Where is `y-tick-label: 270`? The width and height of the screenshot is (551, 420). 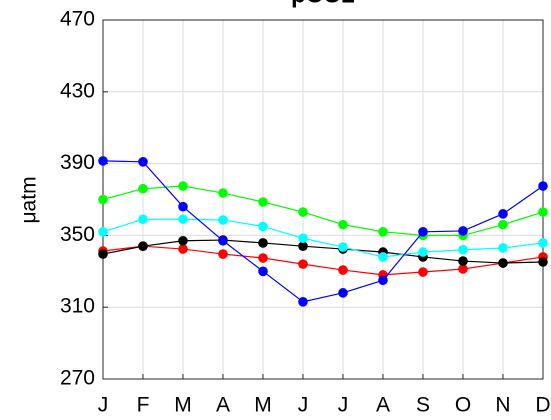 y-tick-label: 270 is located at coordinates (77, 378).